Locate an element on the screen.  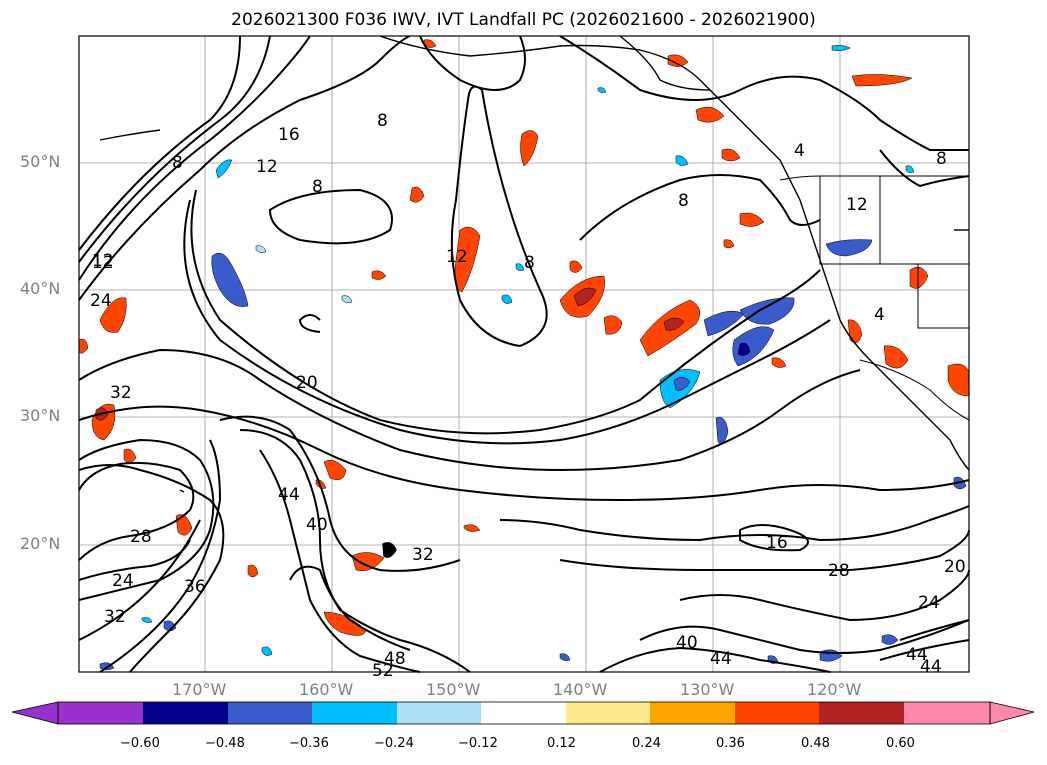
lon-label-150w: 150°W is located at coordinates (453, 689).